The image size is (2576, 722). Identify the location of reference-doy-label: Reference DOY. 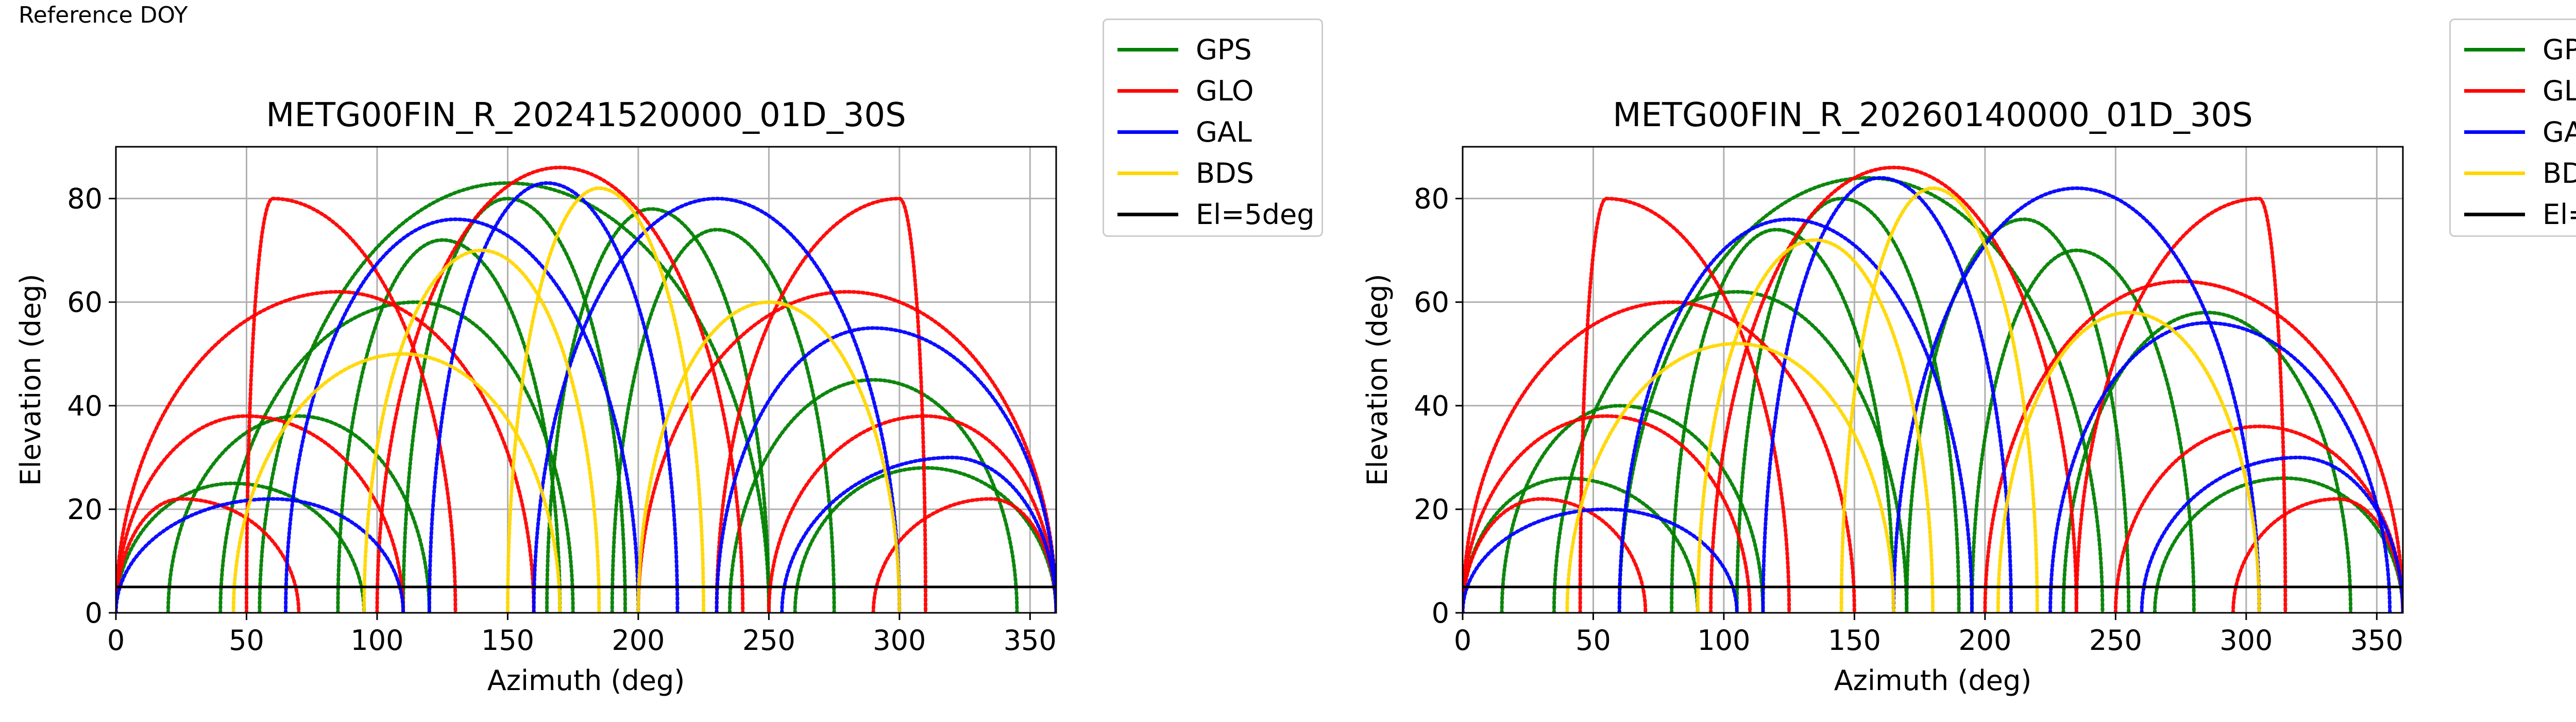
(103, 15).